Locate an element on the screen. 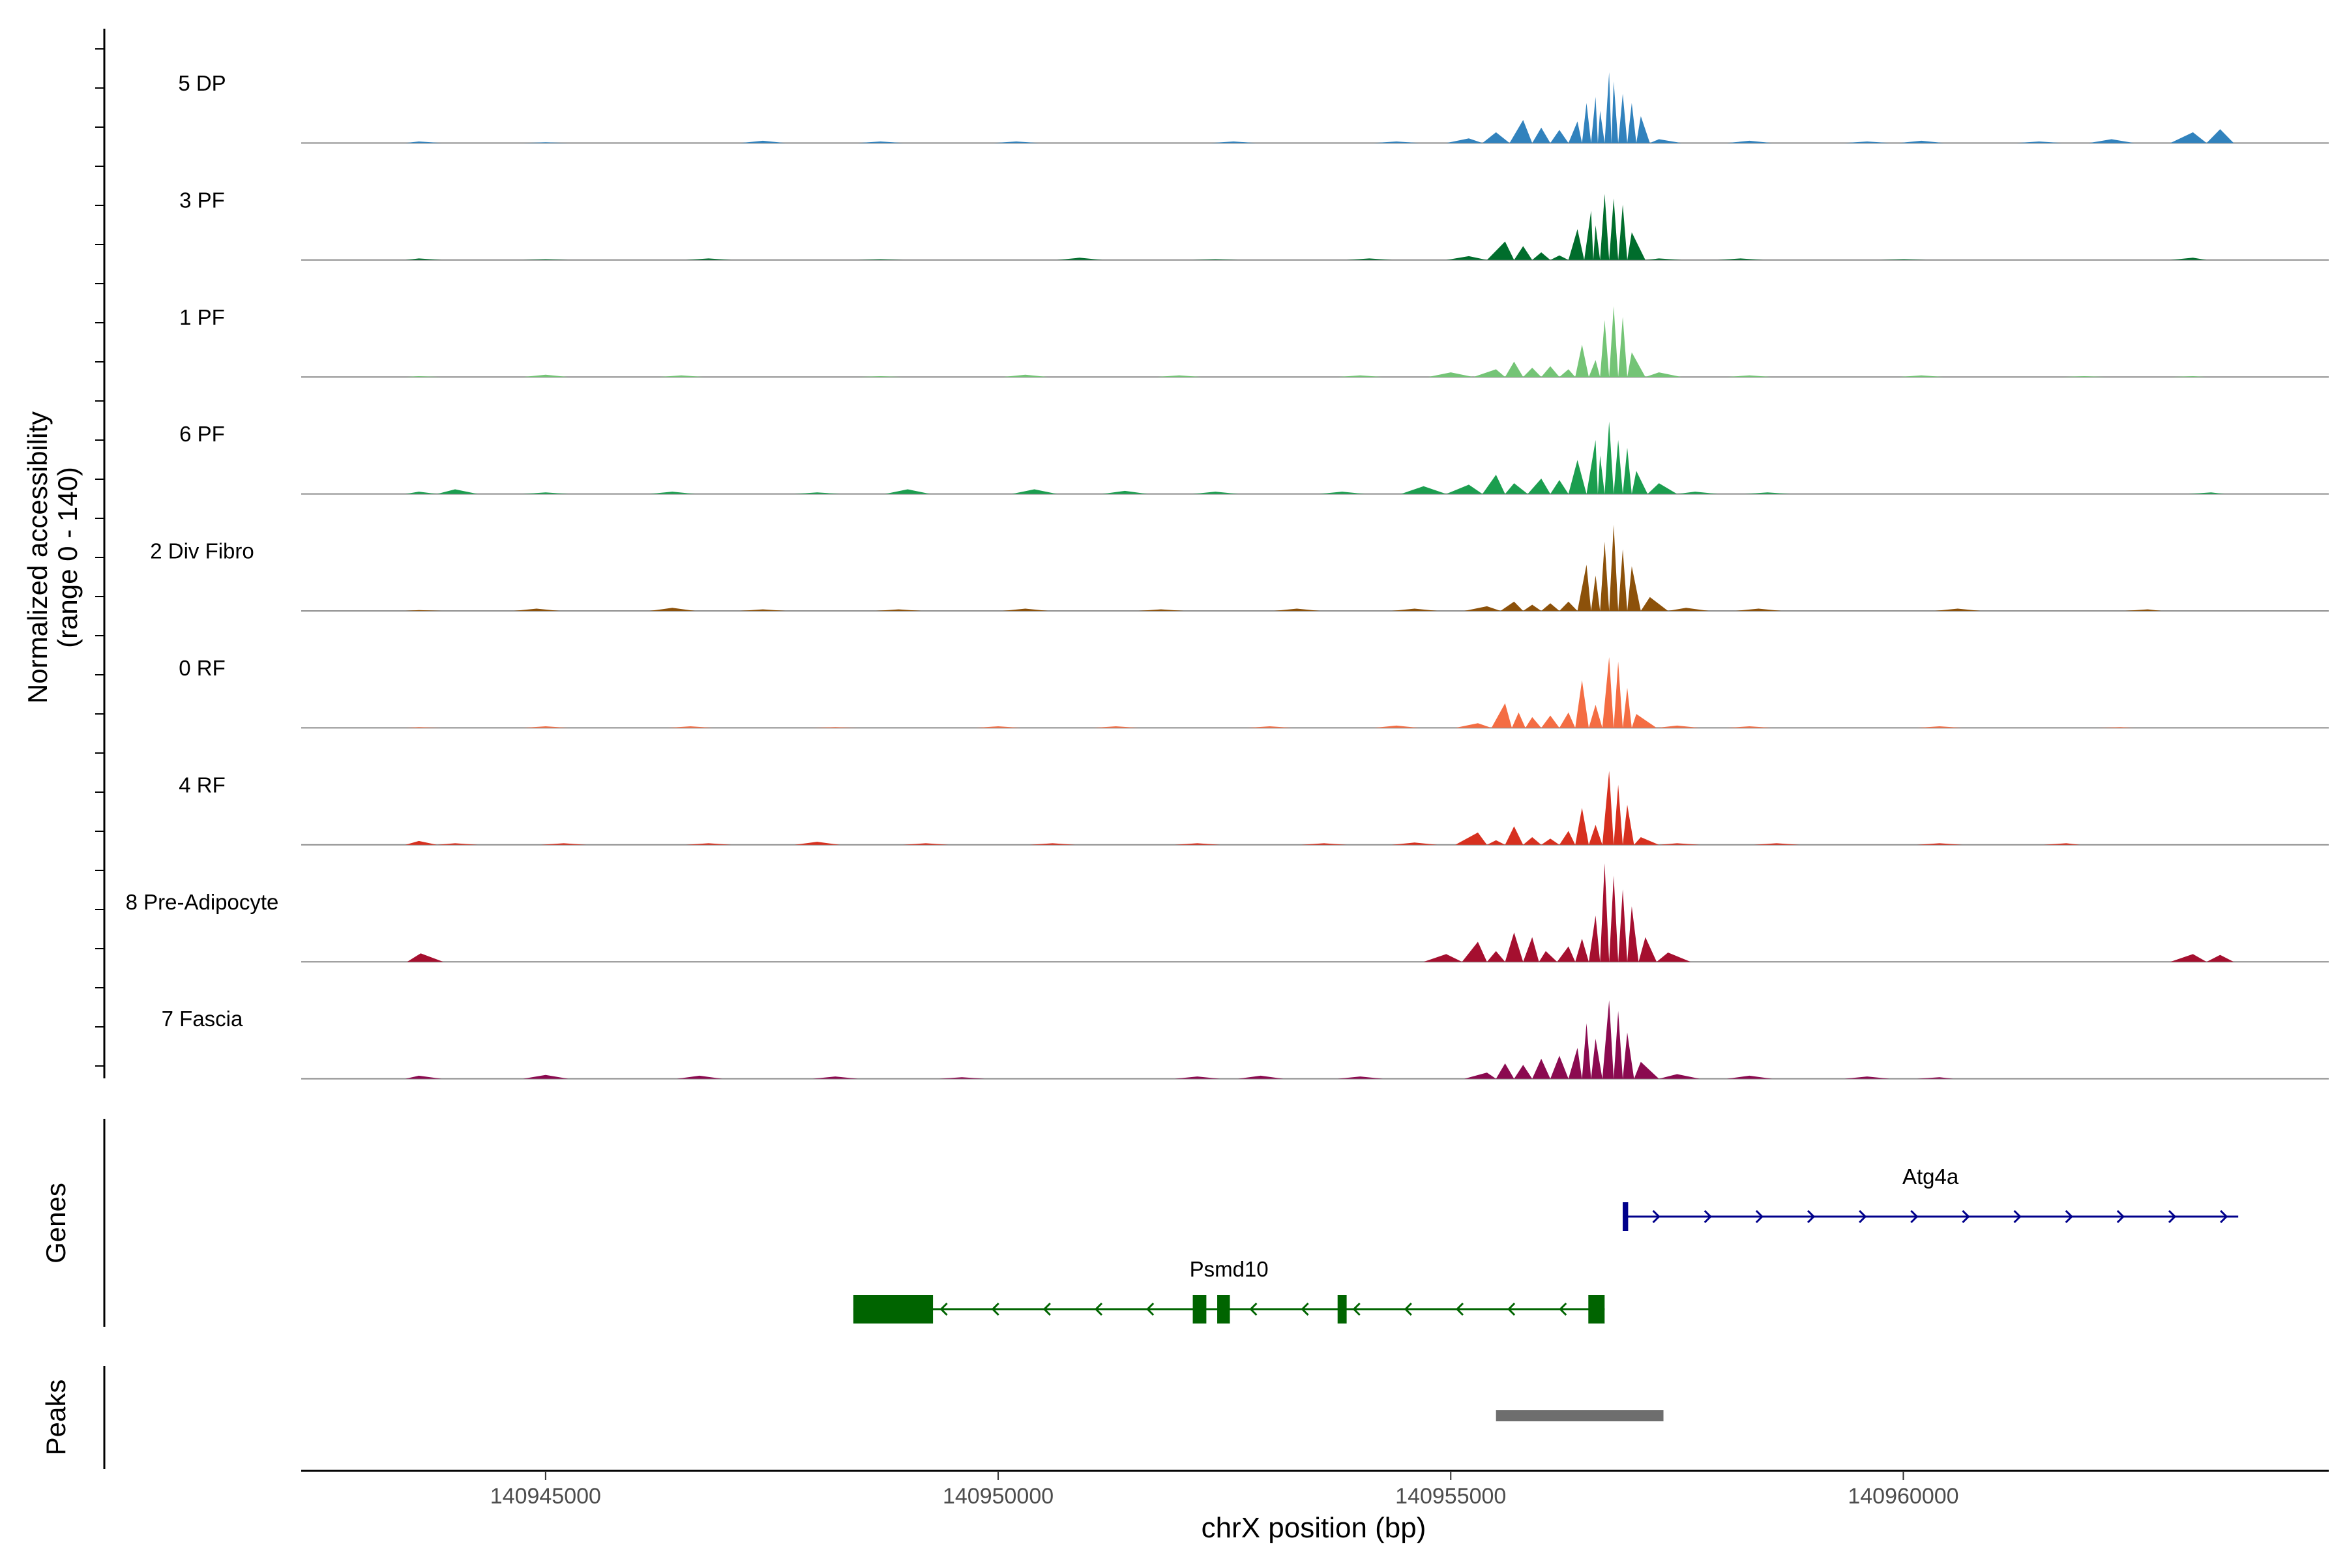 This screenshot has height=1568, width=2347. x-axis-tick-label: 140945000 is located at coordinates (545, 1497).